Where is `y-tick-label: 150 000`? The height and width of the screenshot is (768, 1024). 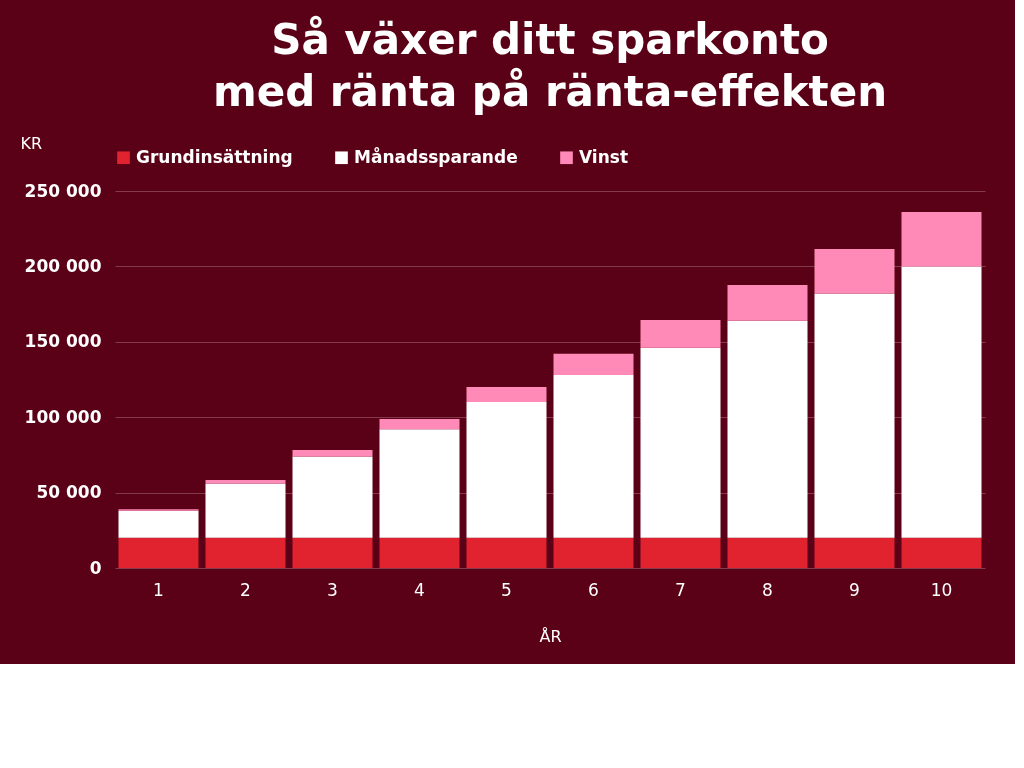 y-tick-label: 150 000 is located at coordinates (63, 341).